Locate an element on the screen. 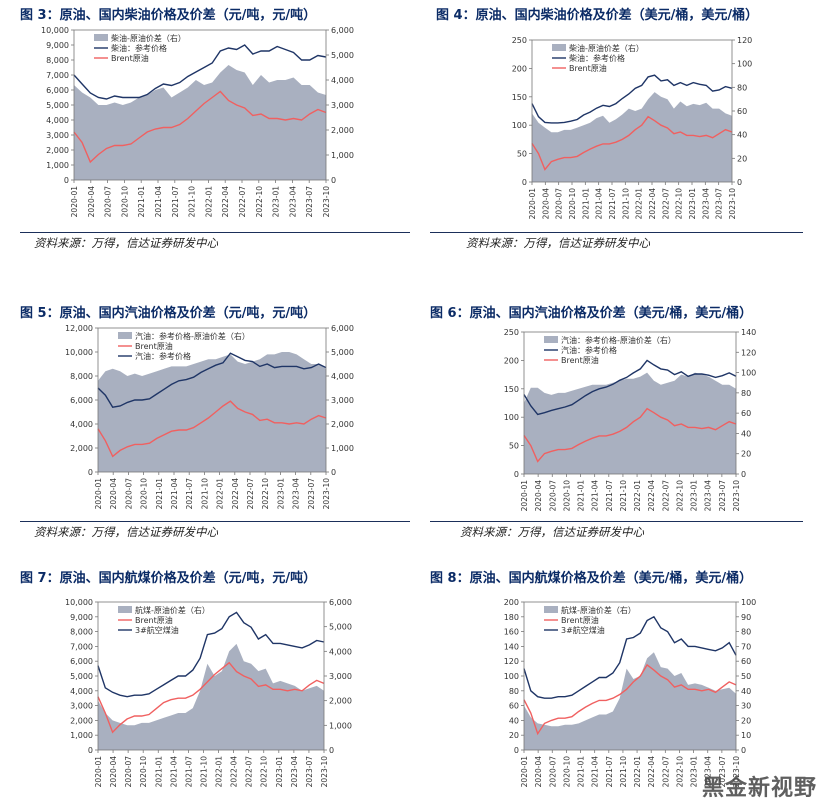  y-tick-label: 9,000 is located at coordinates (57, 45).